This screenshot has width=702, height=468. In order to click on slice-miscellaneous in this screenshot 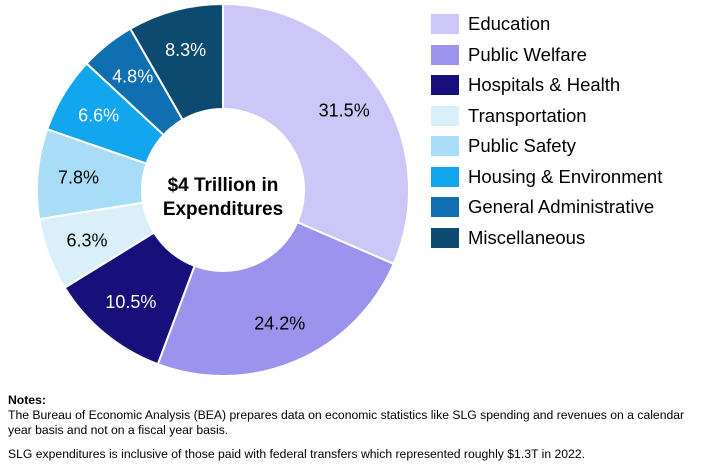, I will do `click(176, 62)`.